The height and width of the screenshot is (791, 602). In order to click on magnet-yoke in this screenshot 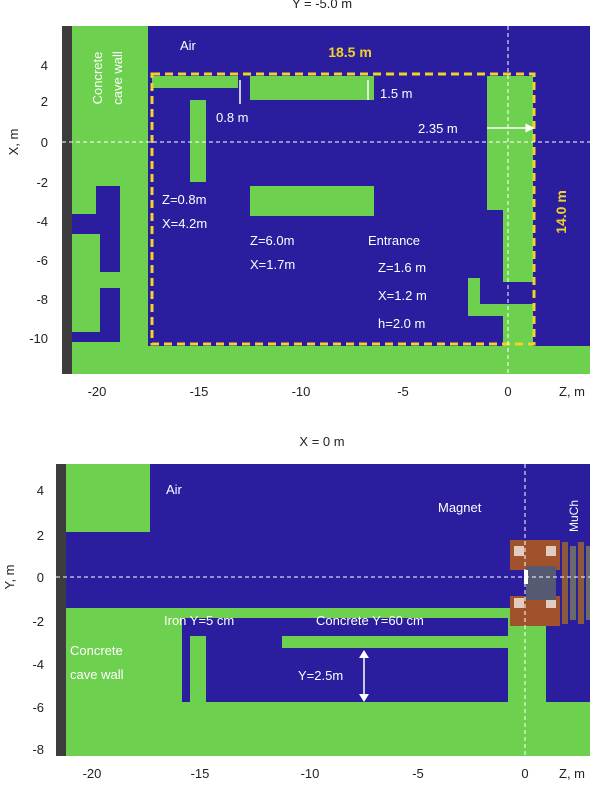, I will do `click(541, 583)`.